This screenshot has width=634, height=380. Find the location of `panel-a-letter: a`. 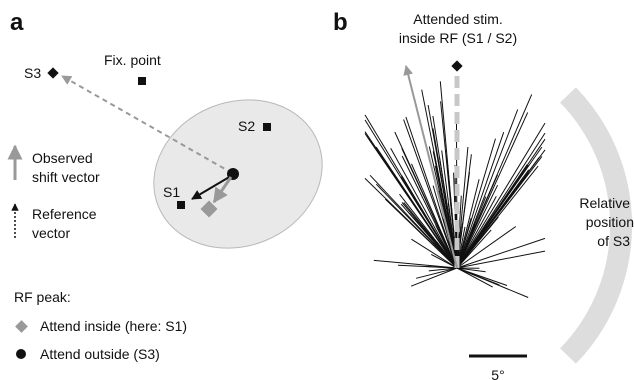

panel-a-letter: a is located at coordinates (17, 22).